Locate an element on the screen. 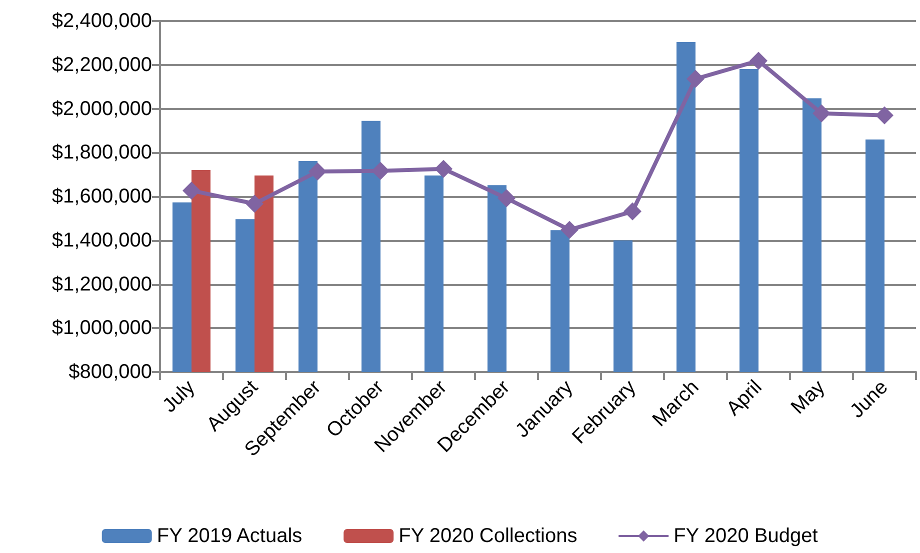  y-tick-label: $2,200,000 is located at coordinates (102, 65).